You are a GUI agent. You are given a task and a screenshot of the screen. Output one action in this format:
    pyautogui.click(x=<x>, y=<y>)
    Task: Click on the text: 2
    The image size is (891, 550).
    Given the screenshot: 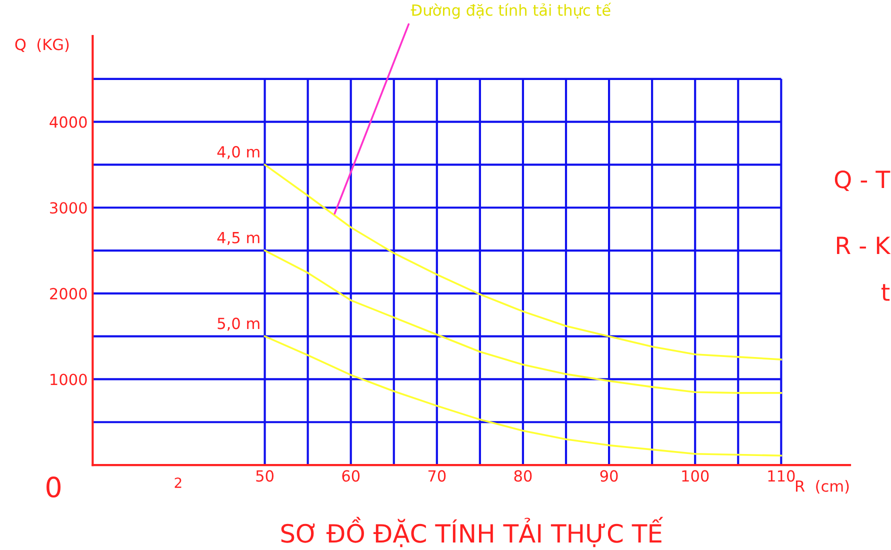 What is the action you would take?
    pyautogui.click(x=178, y=483)
    